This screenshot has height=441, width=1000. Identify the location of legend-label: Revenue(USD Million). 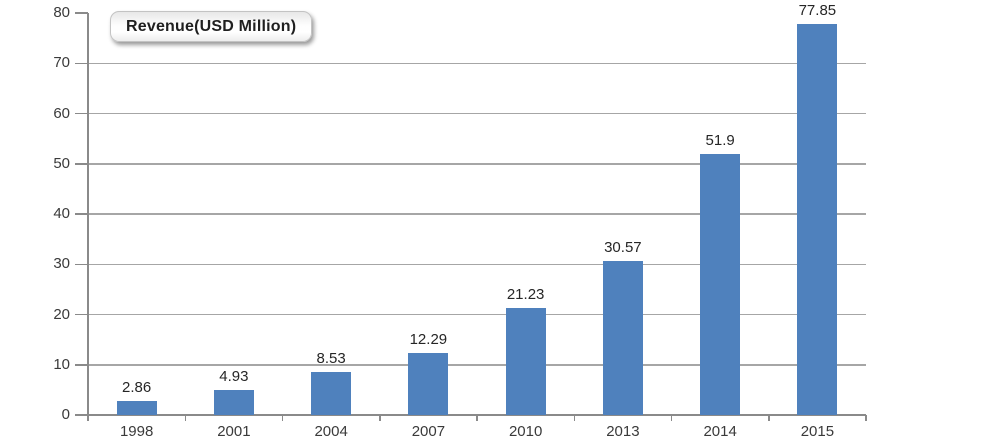
(211, 26).